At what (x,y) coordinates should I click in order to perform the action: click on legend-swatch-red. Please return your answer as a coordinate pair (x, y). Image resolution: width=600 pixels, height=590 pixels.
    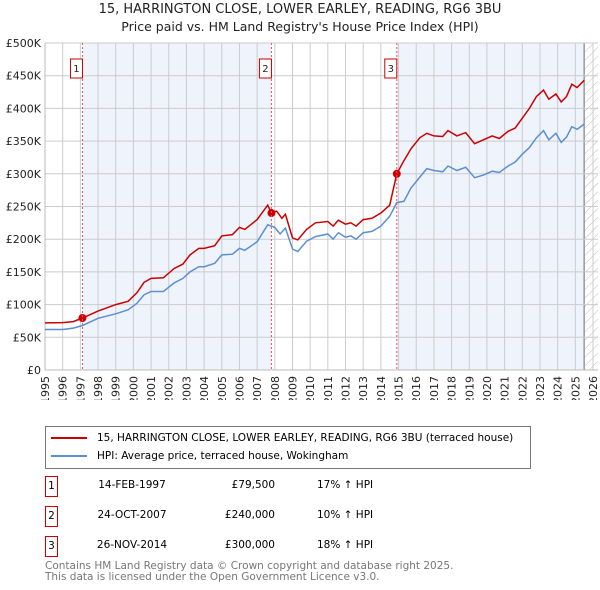
    Looking at the image, I should click on (69, 438).